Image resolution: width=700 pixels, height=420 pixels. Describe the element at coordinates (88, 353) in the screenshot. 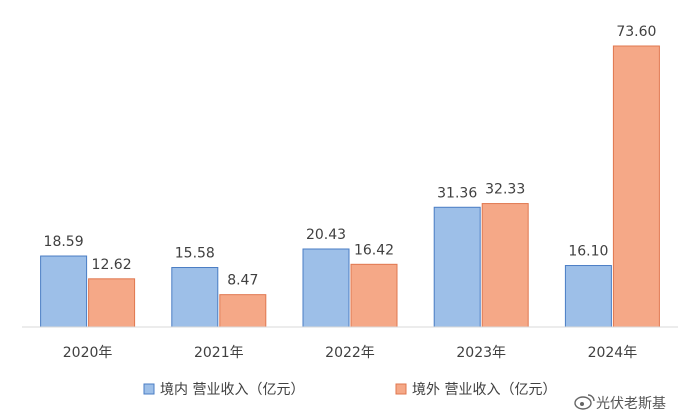

I see `x-tick-label-0: 2020年` at that location.